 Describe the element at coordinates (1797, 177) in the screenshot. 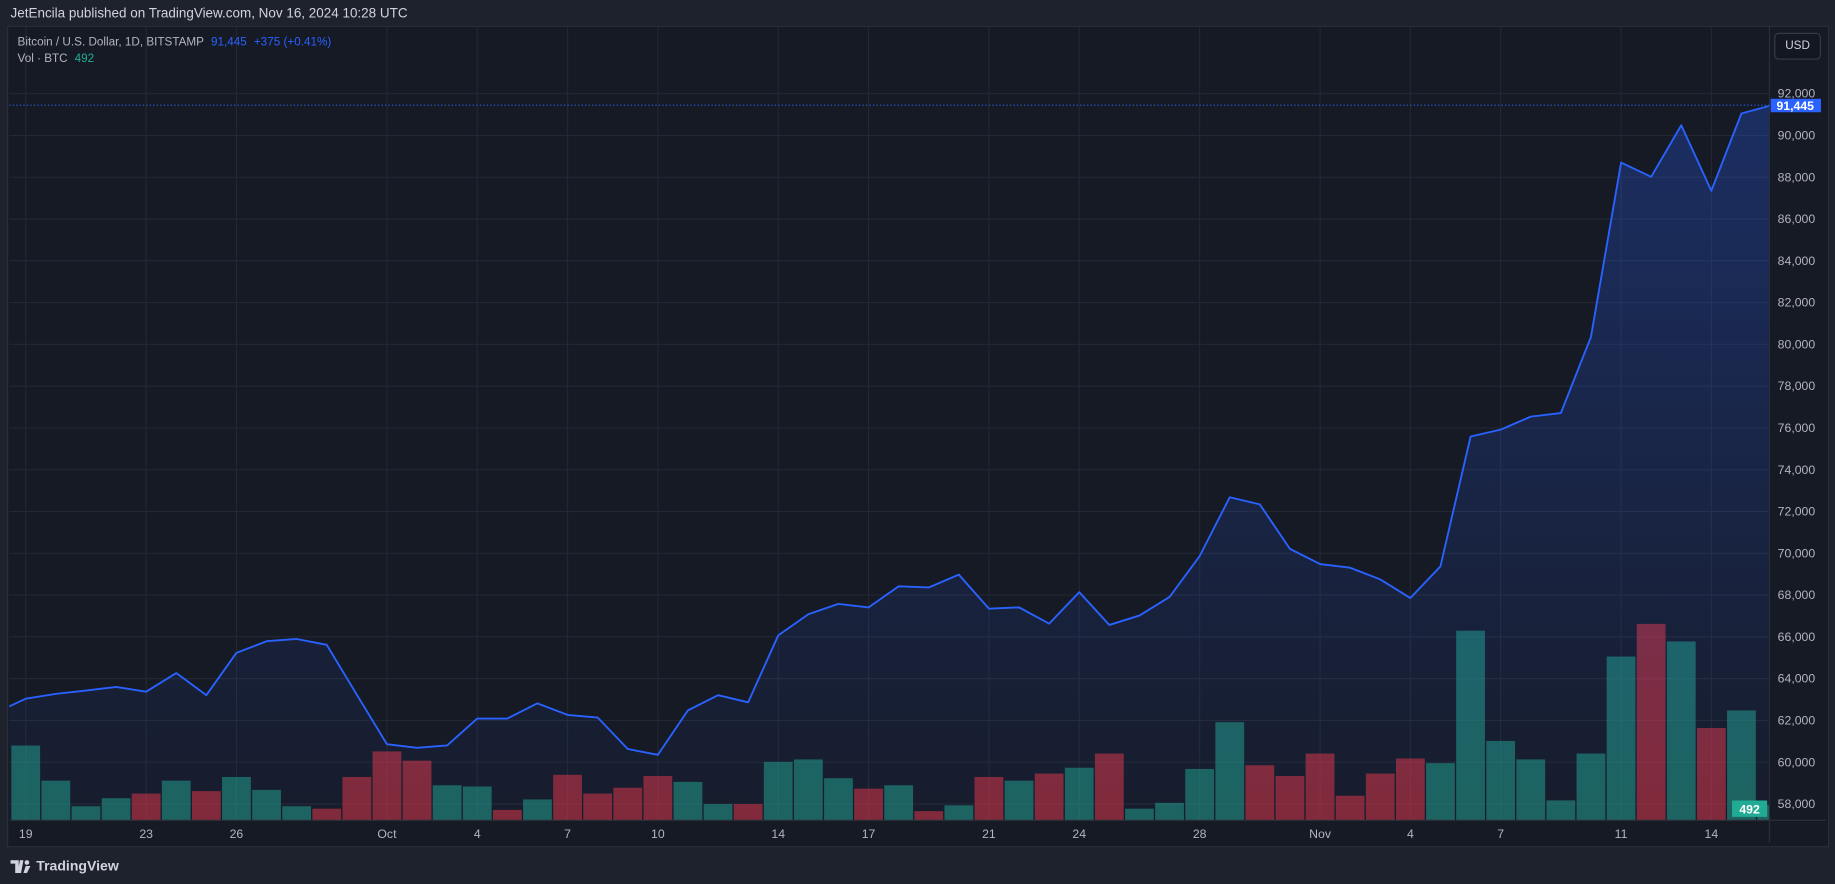

I see `y-tick-label: 88,000` at that location.